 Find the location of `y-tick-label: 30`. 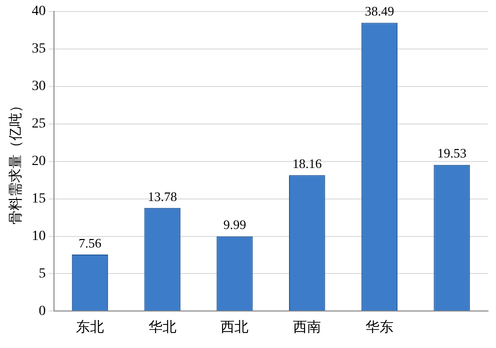

y-tick-label: 30 is located at coordinates (39, 86).